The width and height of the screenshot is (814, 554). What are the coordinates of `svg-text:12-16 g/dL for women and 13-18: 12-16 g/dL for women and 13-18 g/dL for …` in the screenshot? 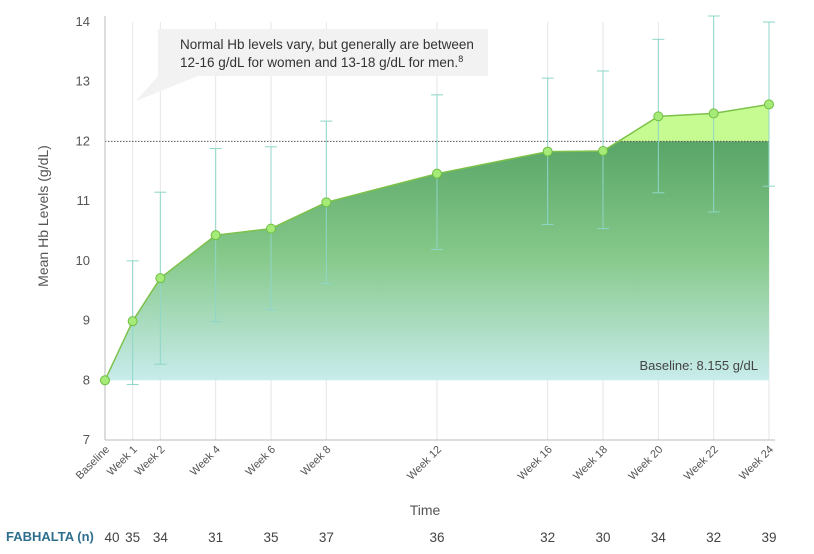 It's located at (321, 62).